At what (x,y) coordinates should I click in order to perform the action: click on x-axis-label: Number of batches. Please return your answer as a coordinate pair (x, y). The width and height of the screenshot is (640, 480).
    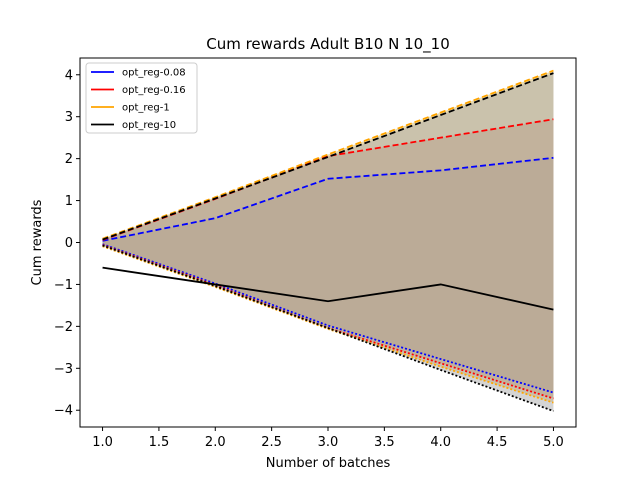
    Looking at the image, I should click on (328, 463).